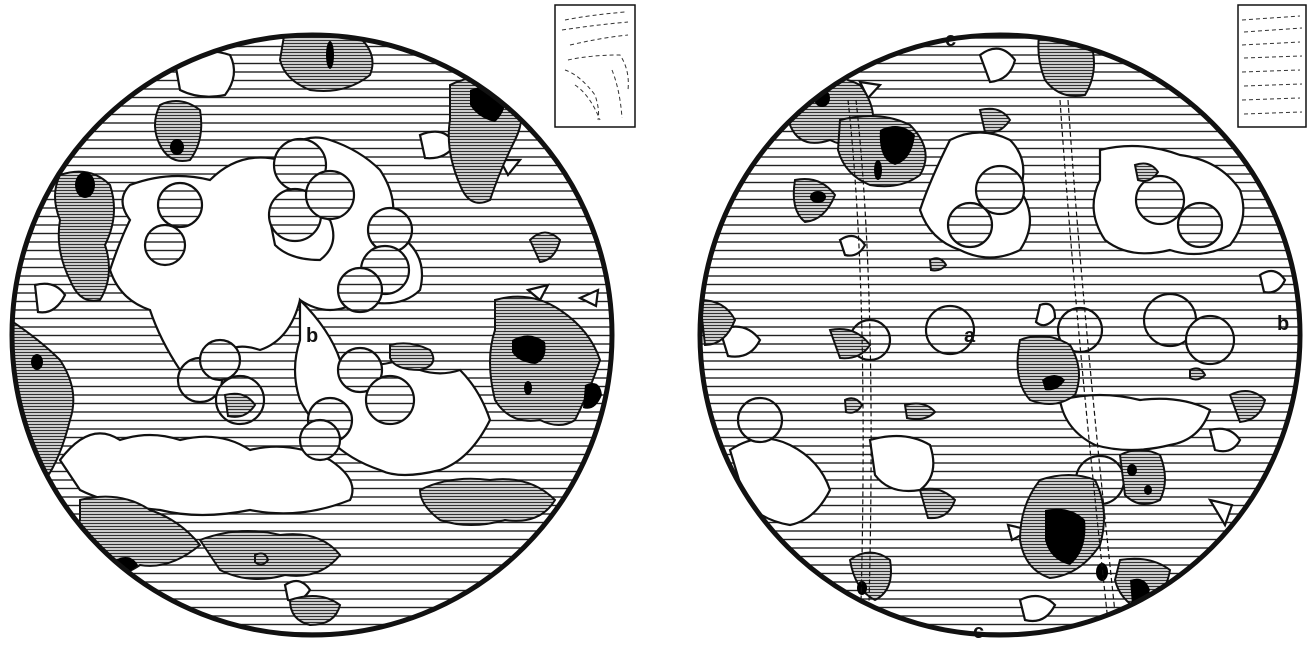 The height and width of the screenshot is (647, 1310). What do you see at coordinates (595, 66) in the screenshot?
I see `left-inset-thumbnail` at bounding box center [595, 66].